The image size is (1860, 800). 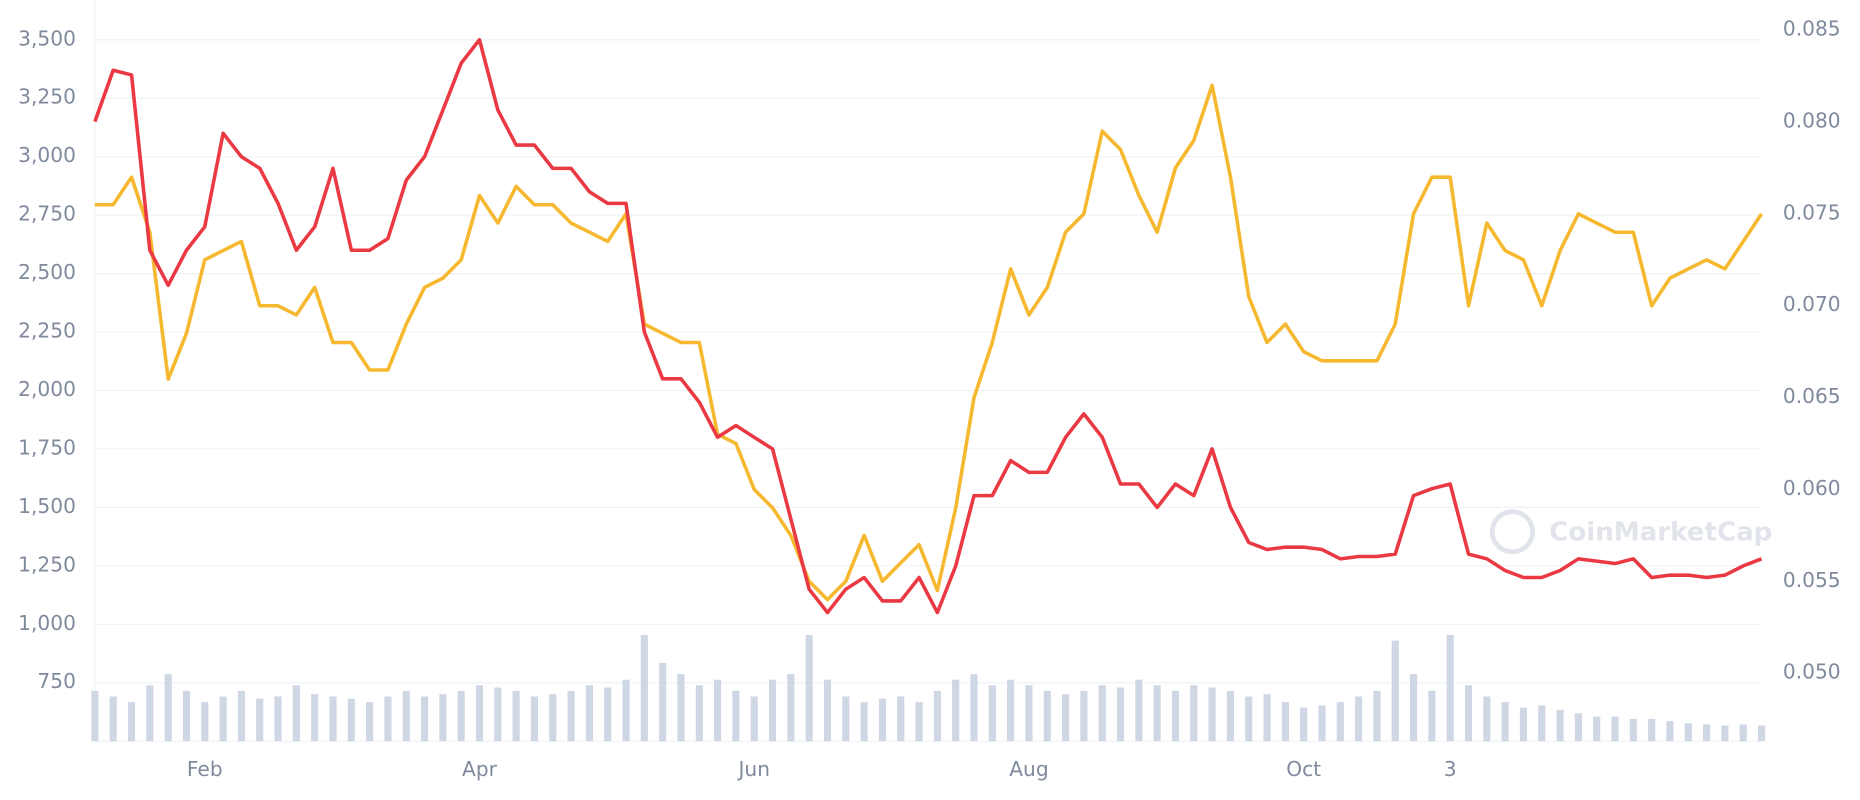 What do you see at coordinates (753, 769) in the screenshot?
I see `x-tick-label: Jun` at bounding box center [753, 769].